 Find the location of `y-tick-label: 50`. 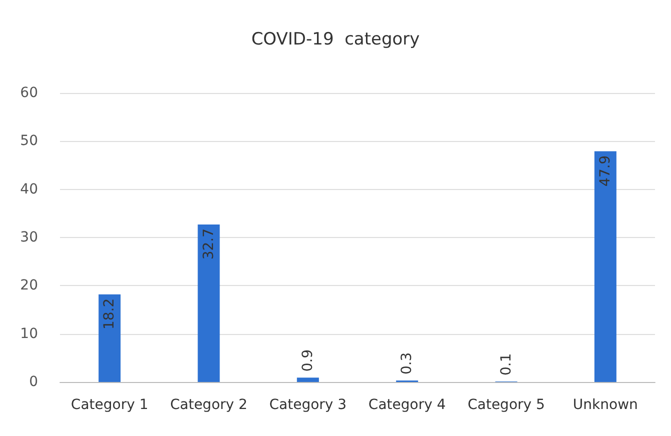

y-tick-label: 50 is located at coordinates (29, 141).